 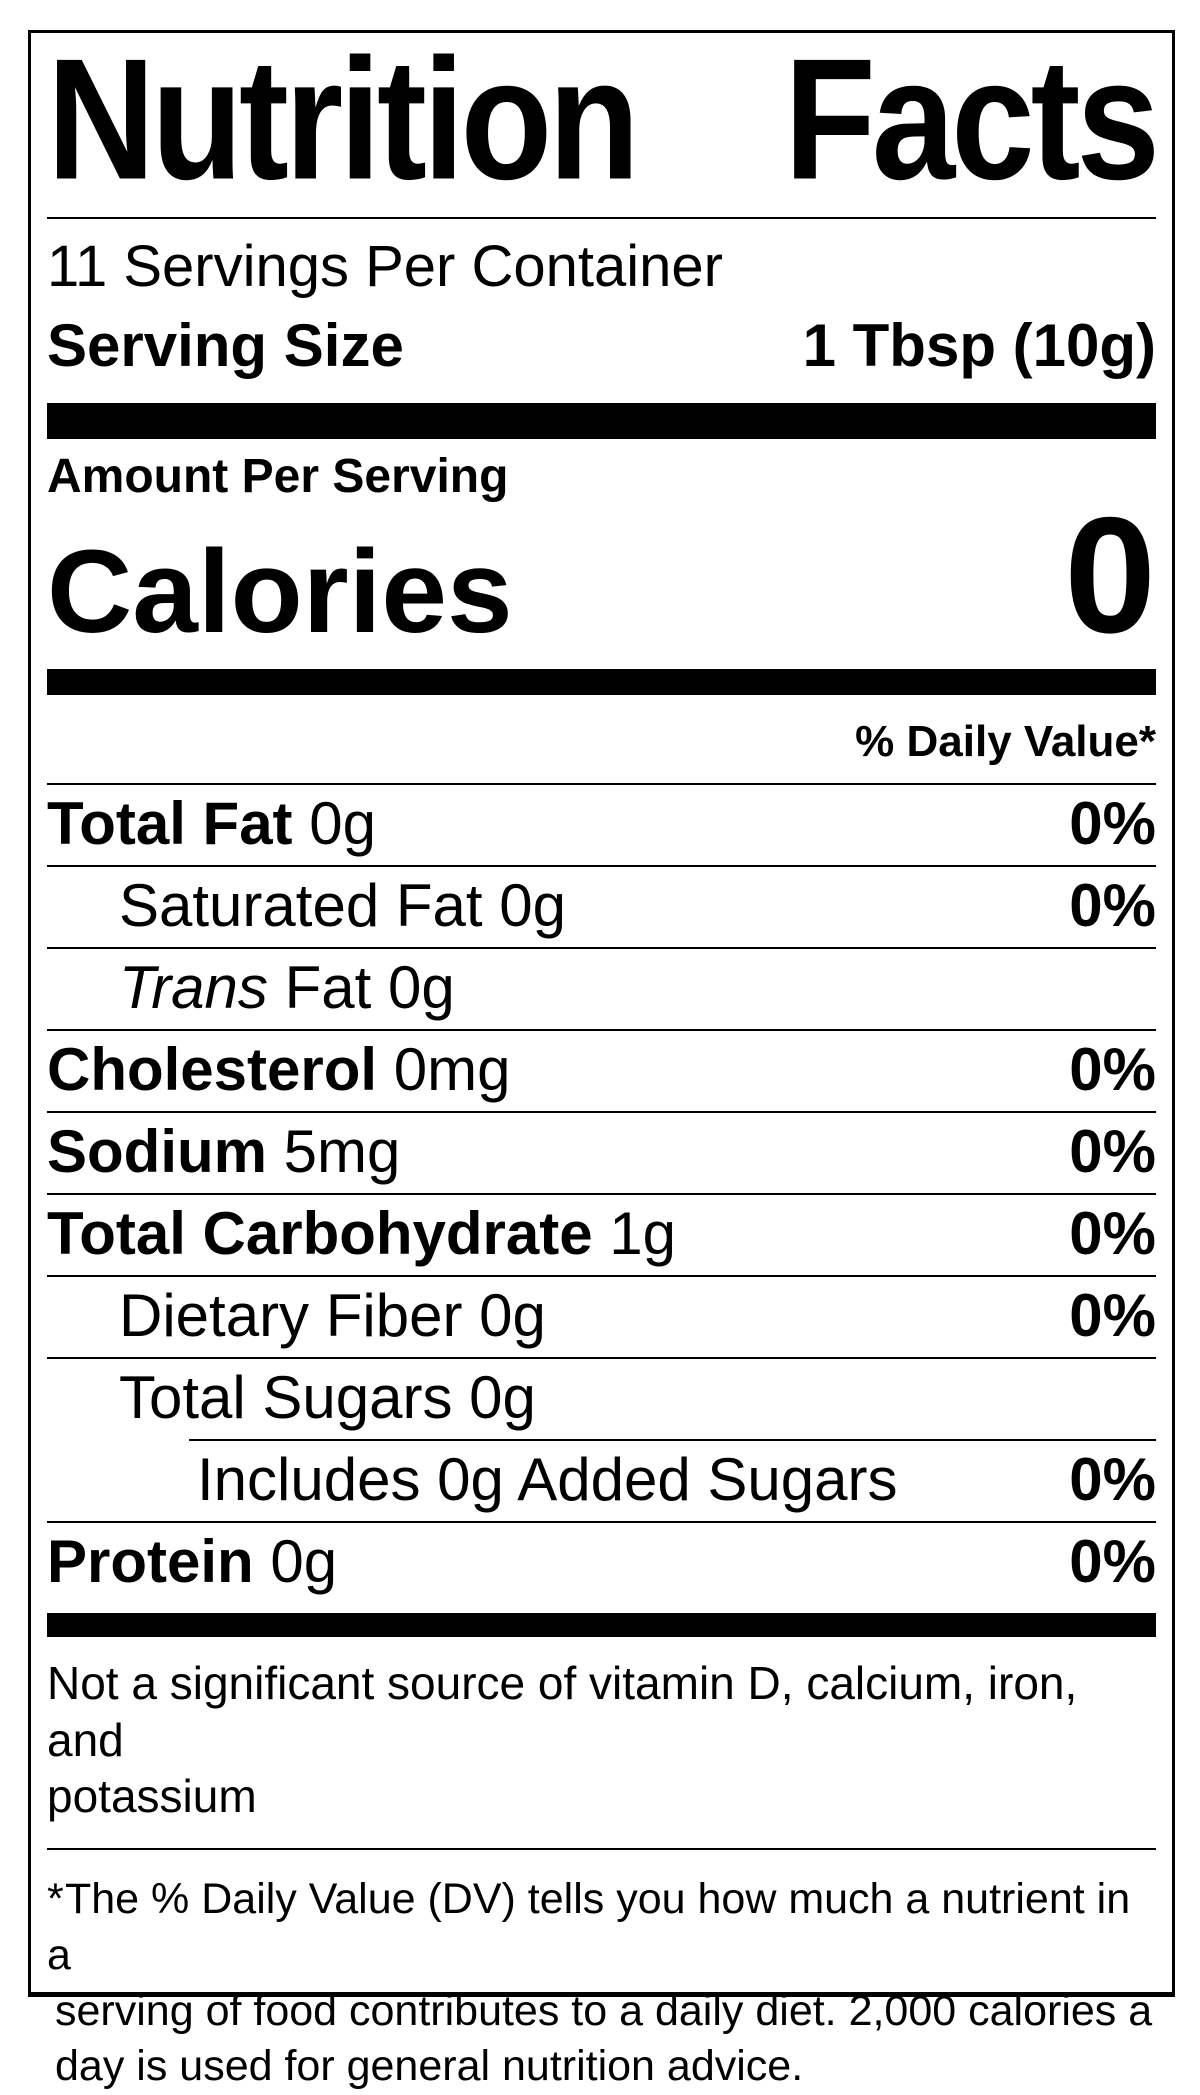 I want to click on nutrient-name: Protein, so click(x=150, y=1562).